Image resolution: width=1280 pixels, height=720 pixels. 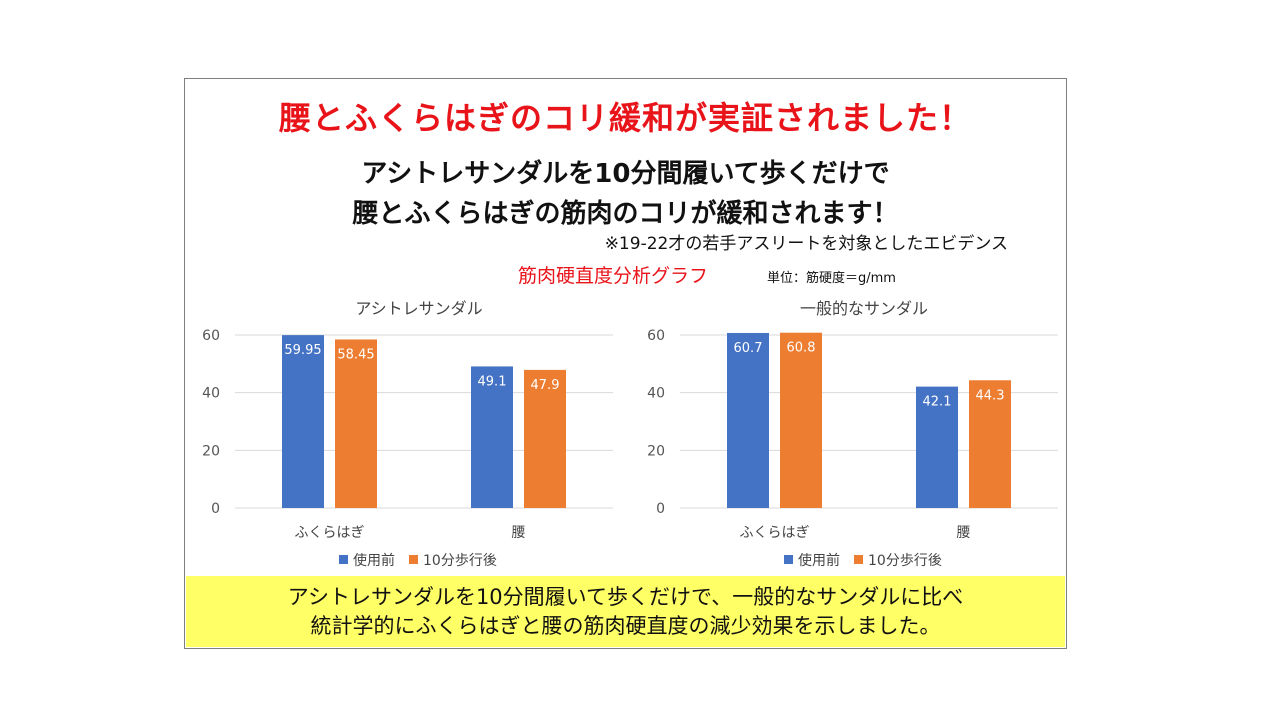 What do you see at coordinates (656, 451) in the screenshot?
I see `y-tick-label-1-20: 20` at bounding box center [656, 451].